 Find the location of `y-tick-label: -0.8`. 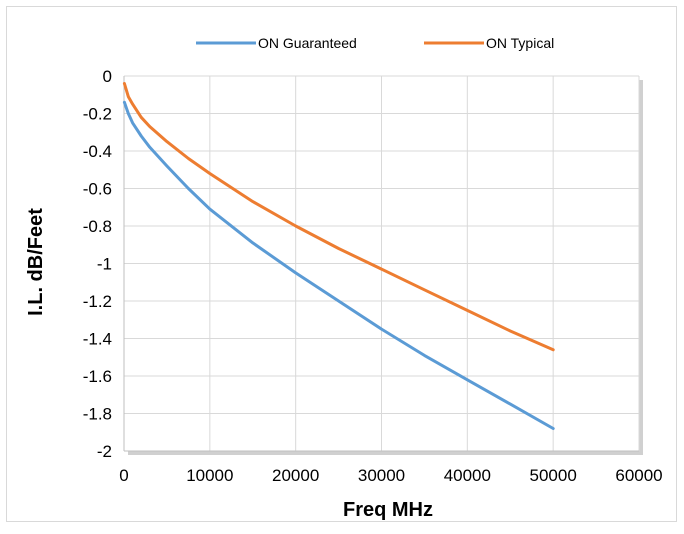

y-tick-label: -0.8 is located at coordinates (97, 226).